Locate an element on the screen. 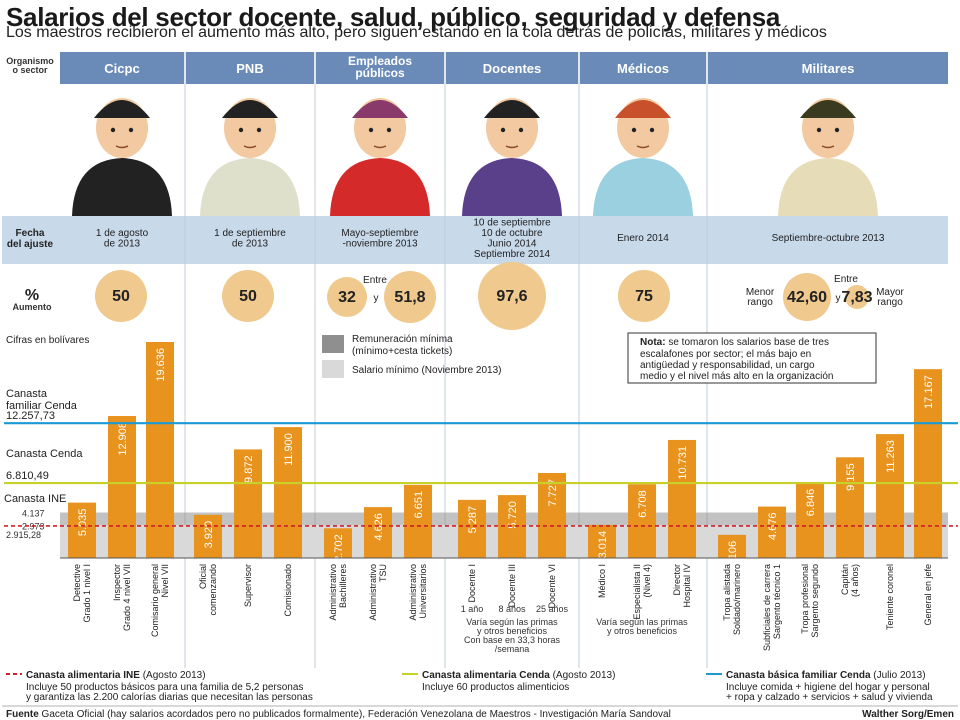 The image size is (960, 720). category-label: Detective is located at coordinates (77, 583).